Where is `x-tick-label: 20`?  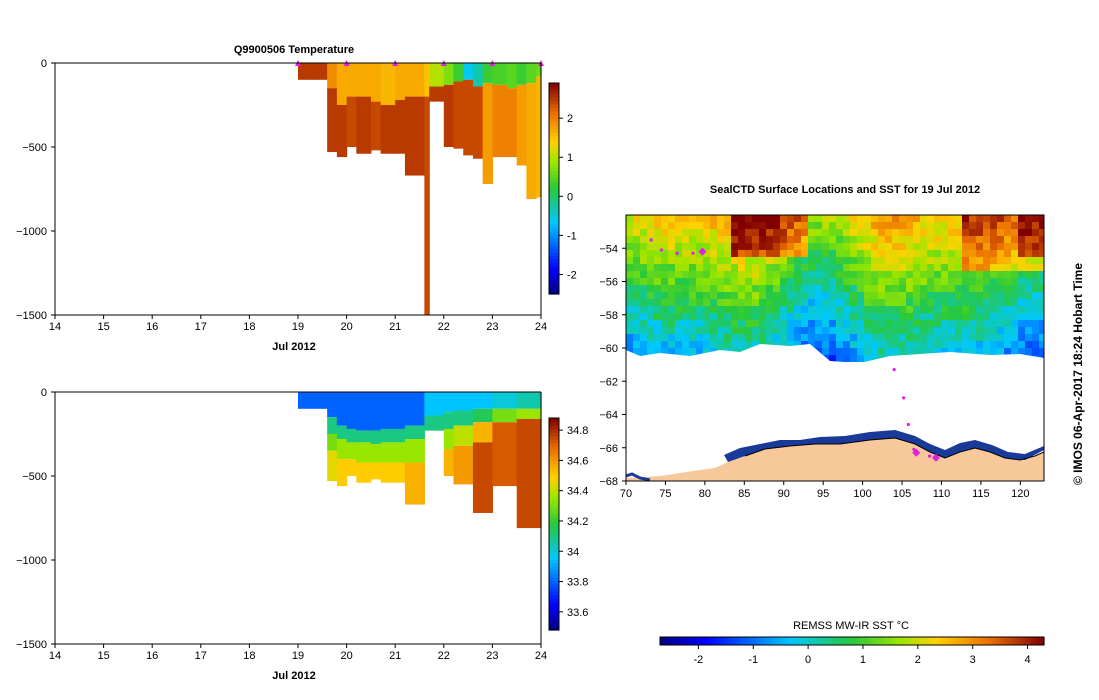 x-tick-label: 20 is located at coordinates (346, 327).